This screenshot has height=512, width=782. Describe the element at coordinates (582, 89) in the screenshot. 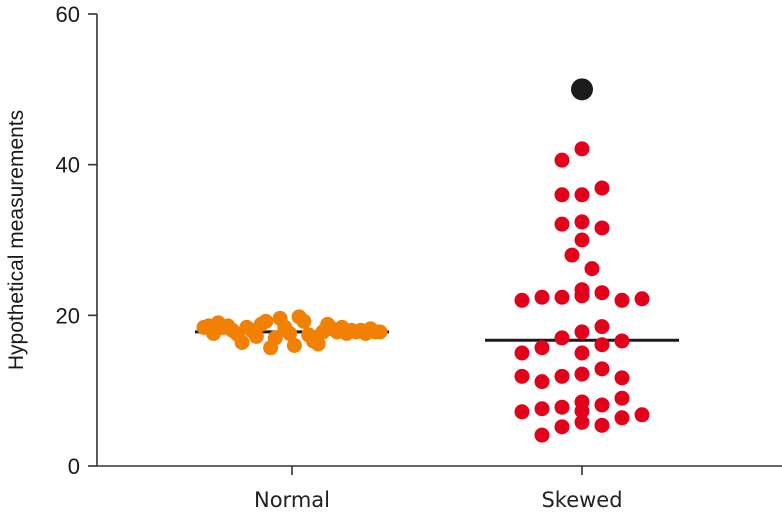

I see `outlier-point` at that location.